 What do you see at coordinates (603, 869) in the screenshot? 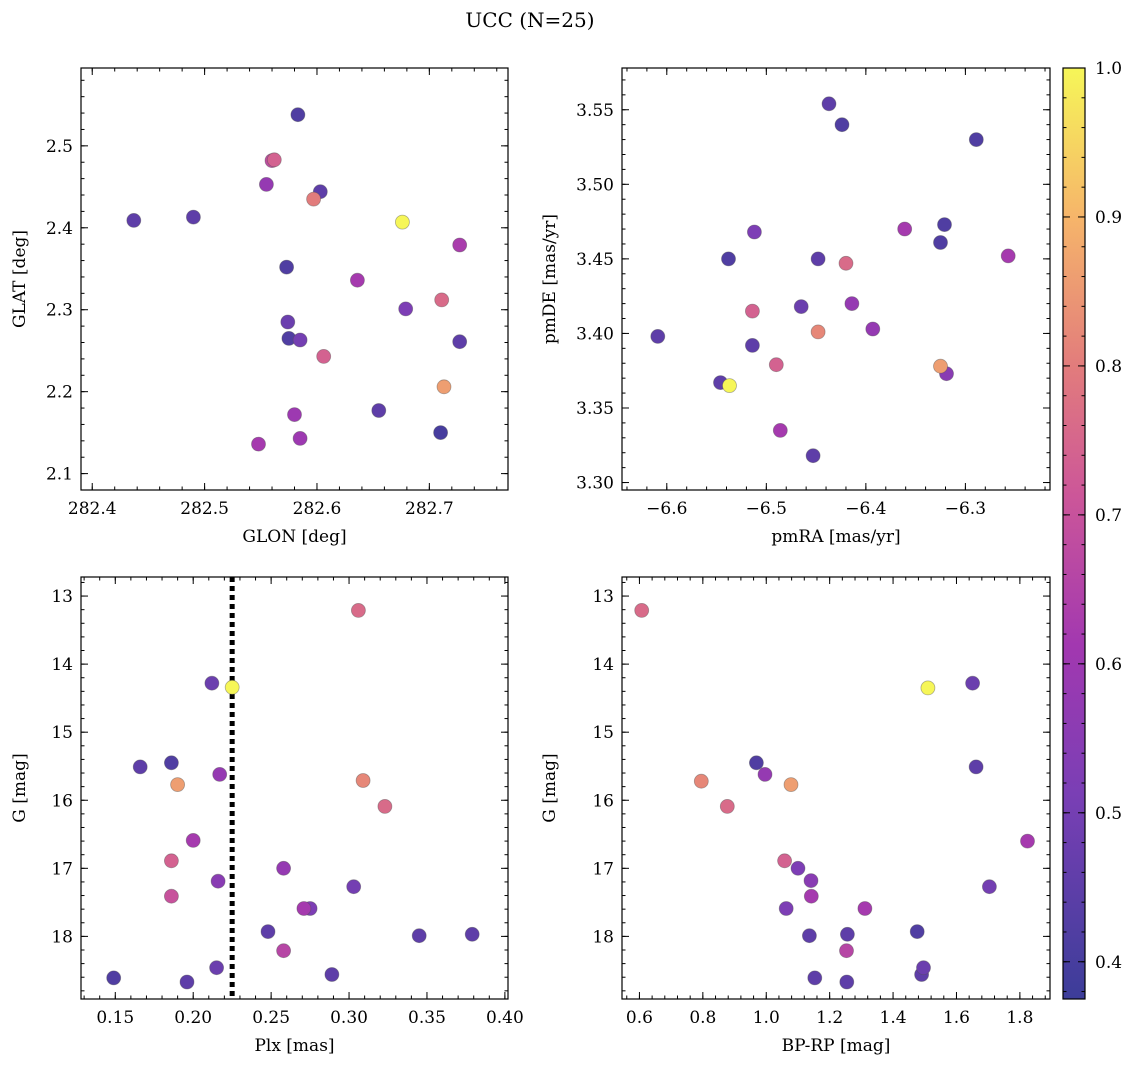
I see `y-tick-label: 17` at bounding box center [603, 869].